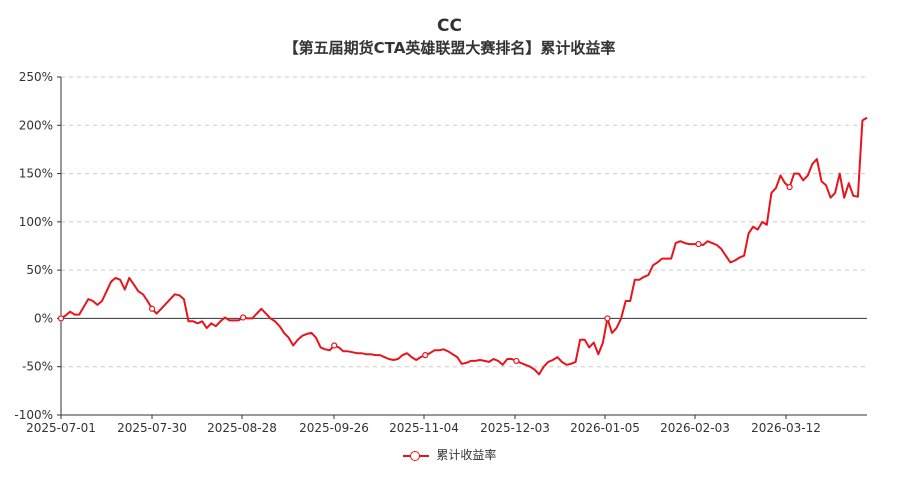  What do you see at coordinates (36, 222) in the screenshot?
I see `y-tick-label: 100%` at bounding box center [36, 222].